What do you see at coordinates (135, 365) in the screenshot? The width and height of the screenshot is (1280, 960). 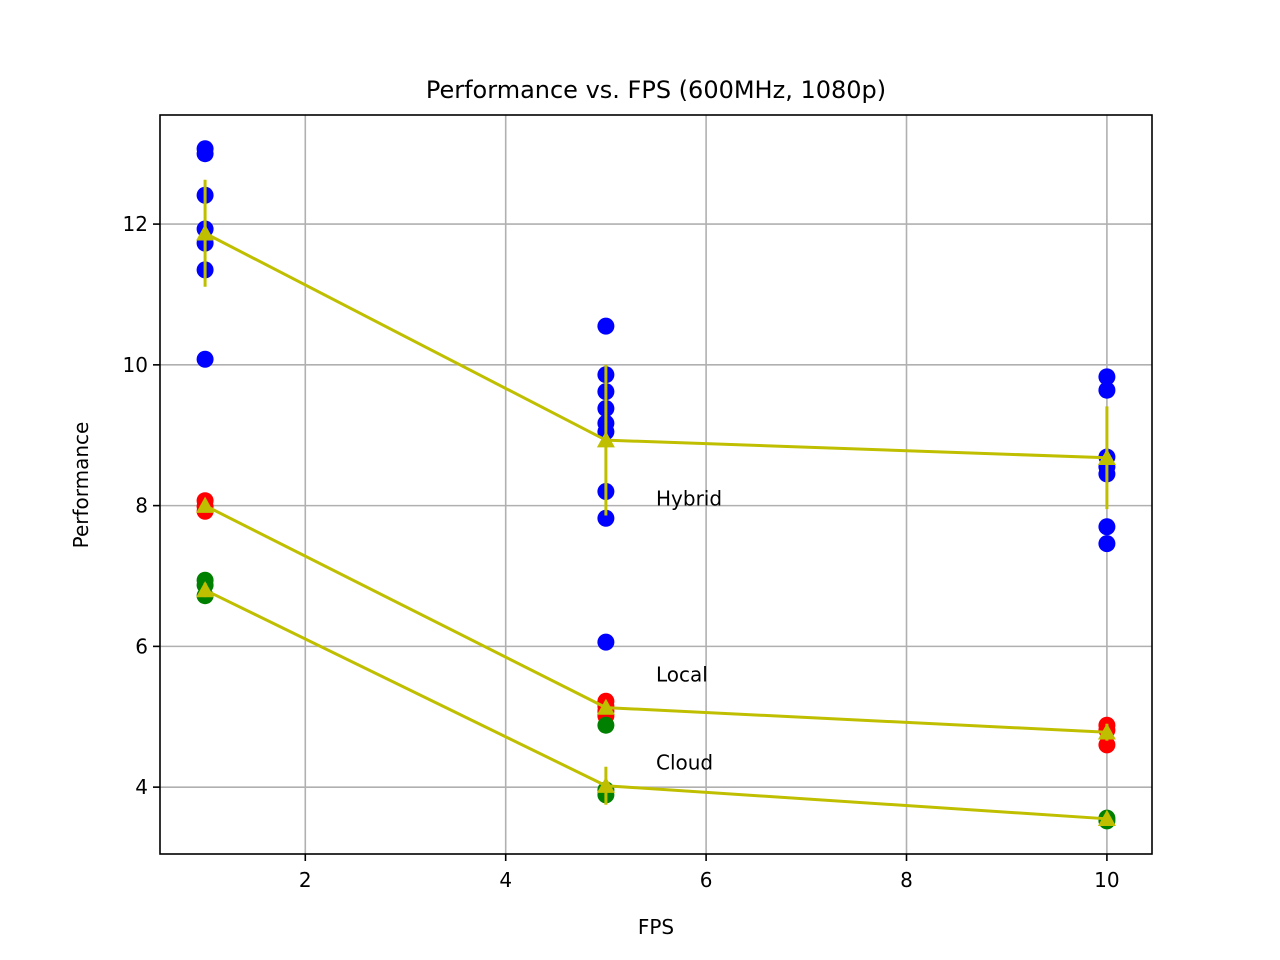 I see `y-tick-label: 10` at bounding box center [135, 365].